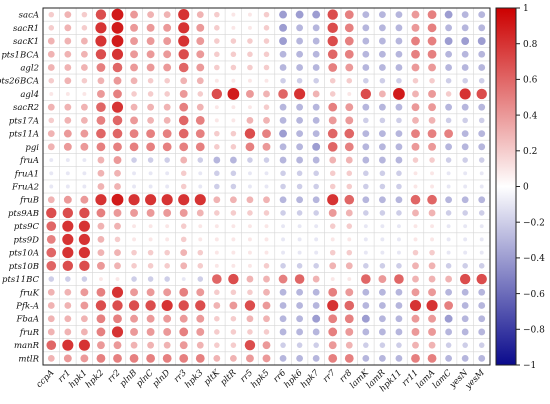 This screenshot has height=404, width=550. I want to click on cell-sacR2-pltK, so click(216, 107).